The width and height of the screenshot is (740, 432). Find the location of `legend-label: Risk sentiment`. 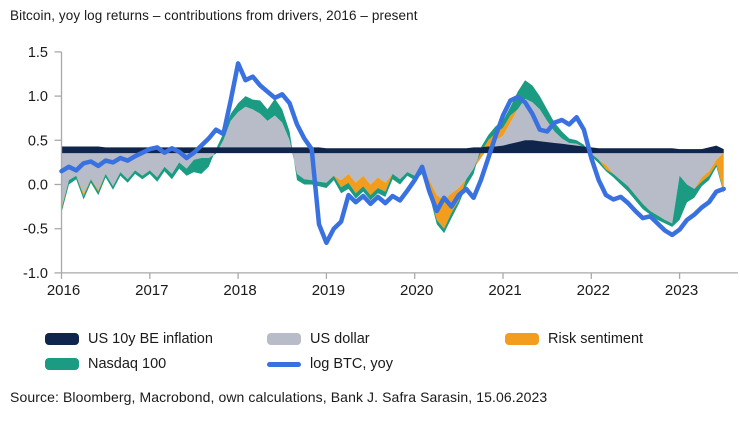

legend-label: Risk sentiment is located at coordinates (596, 339).